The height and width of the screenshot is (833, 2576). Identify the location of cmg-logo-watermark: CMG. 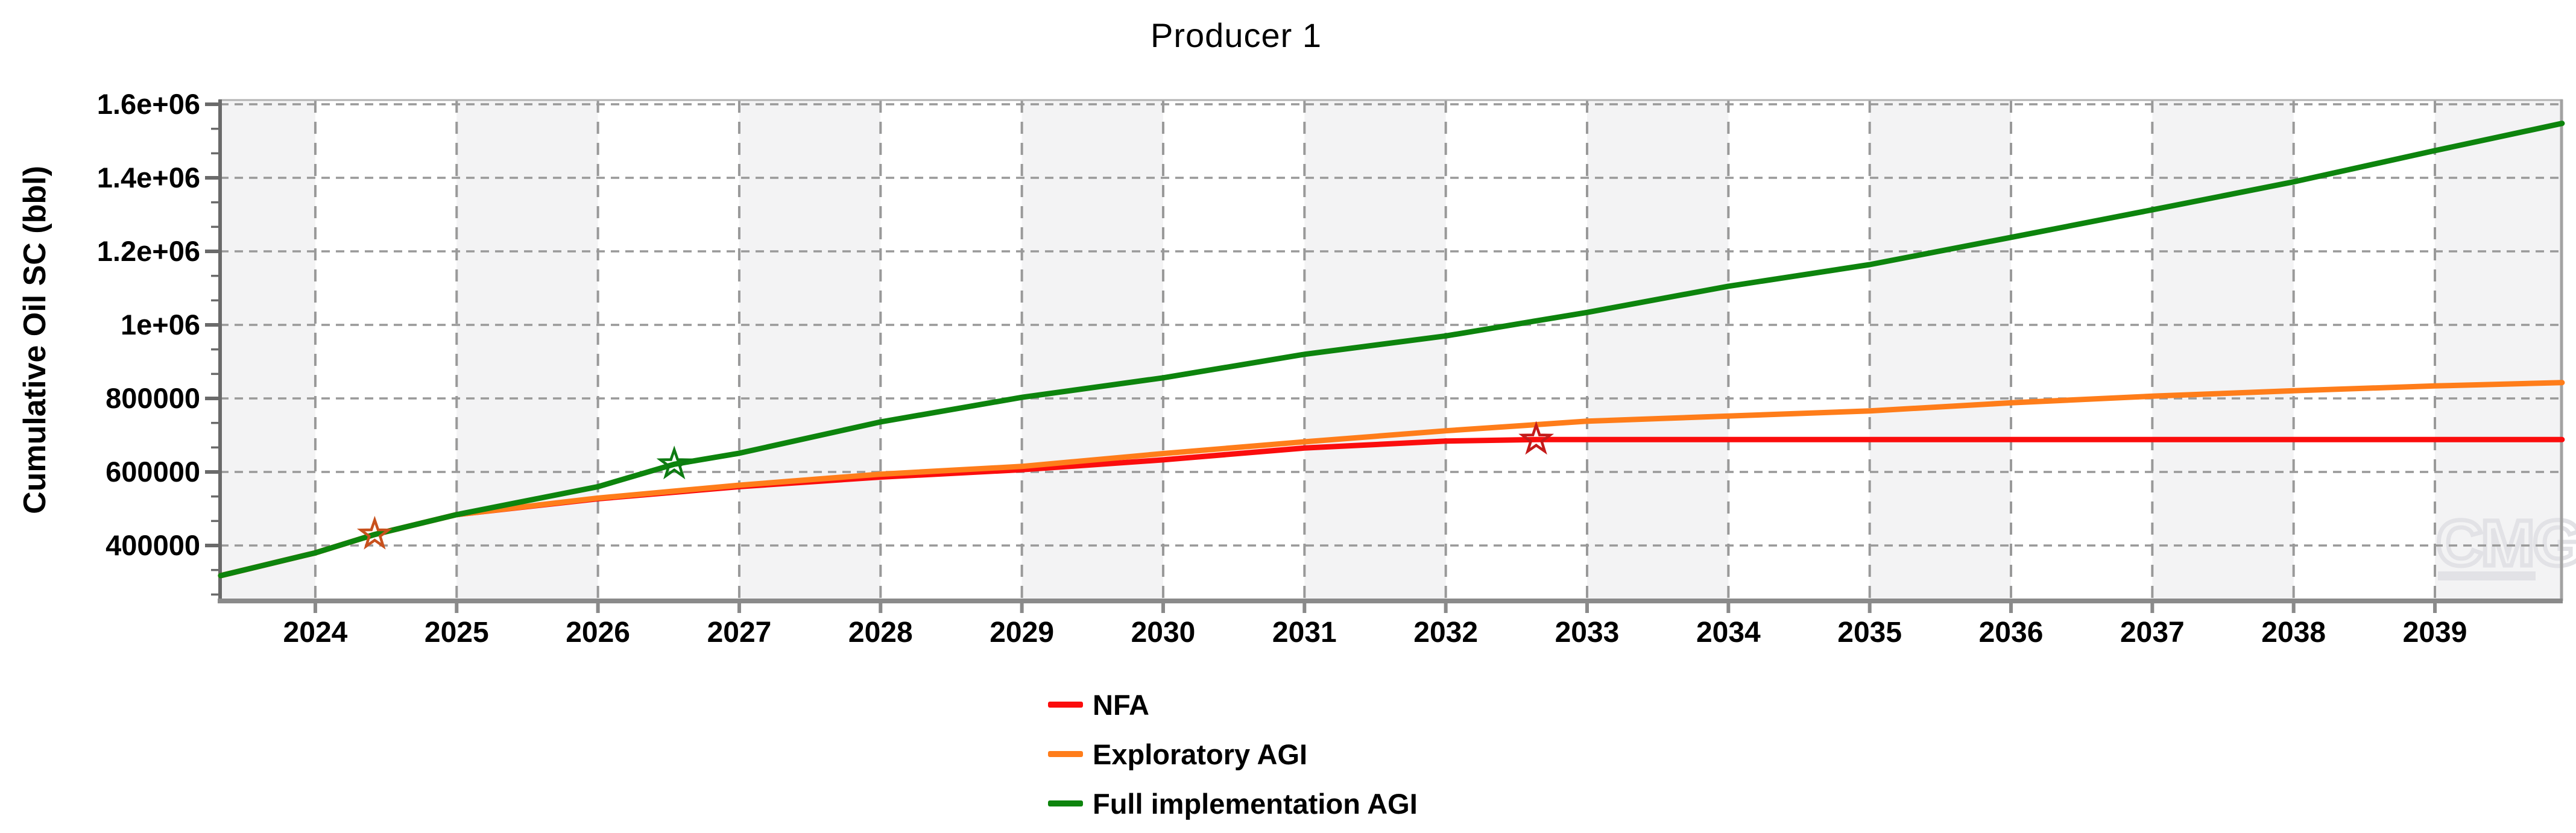
(2505, 543).